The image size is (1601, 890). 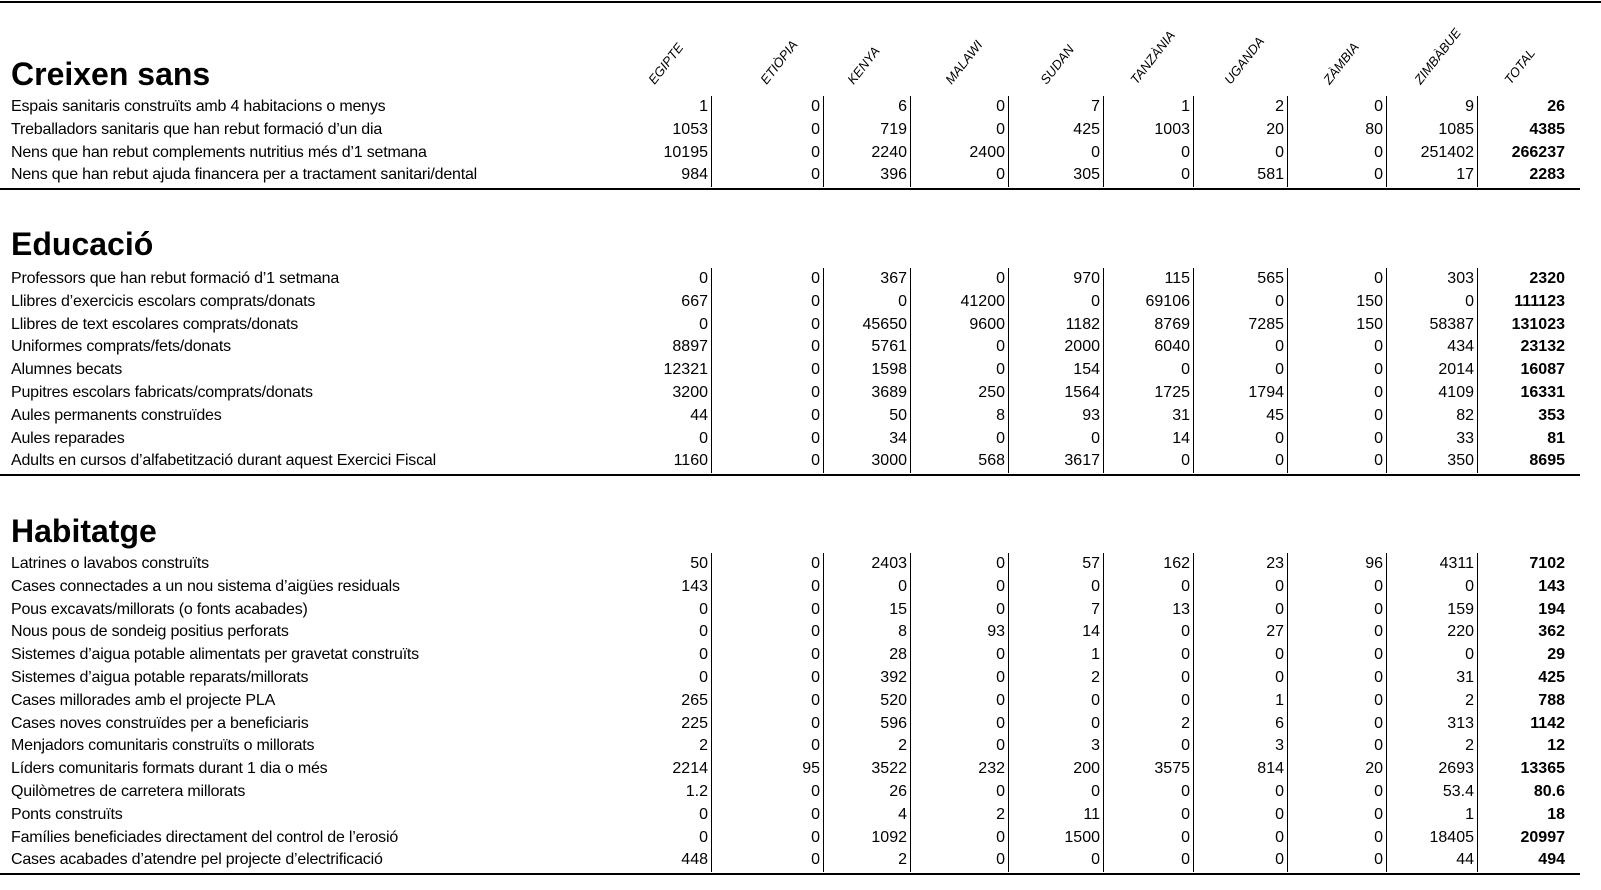 I want to click on cell: 26, so click(x=871, y=792).